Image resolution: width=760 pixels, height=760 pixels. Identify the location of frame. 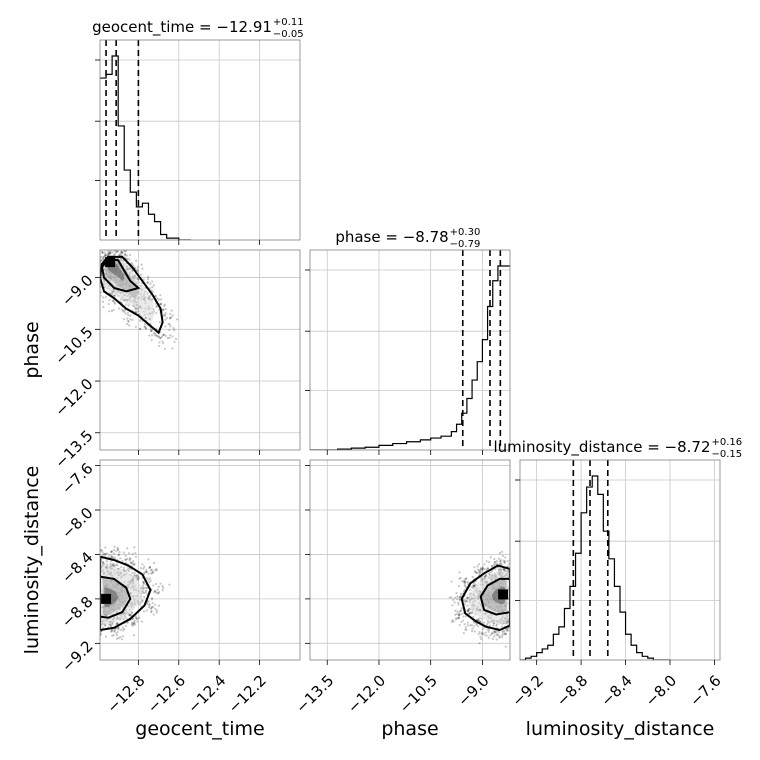
(410, 560).